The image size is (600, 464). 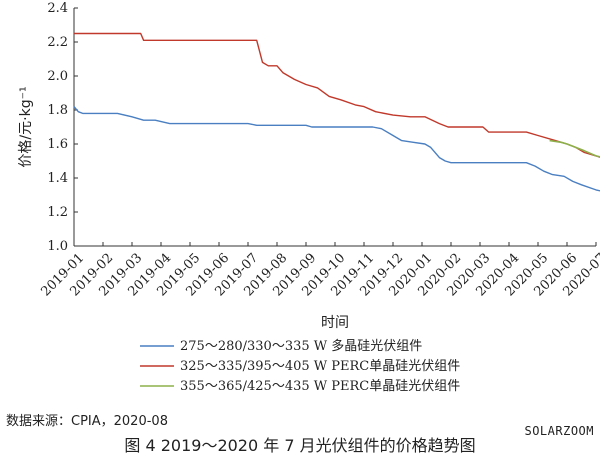 What do you see at coordinates (62, 127) in the screenshot?
I see `y-axis-ticks: 1.0 1.2 1.4 1.6 1.8 2.0 2.2 2.4` at bounding box center [62, 127].